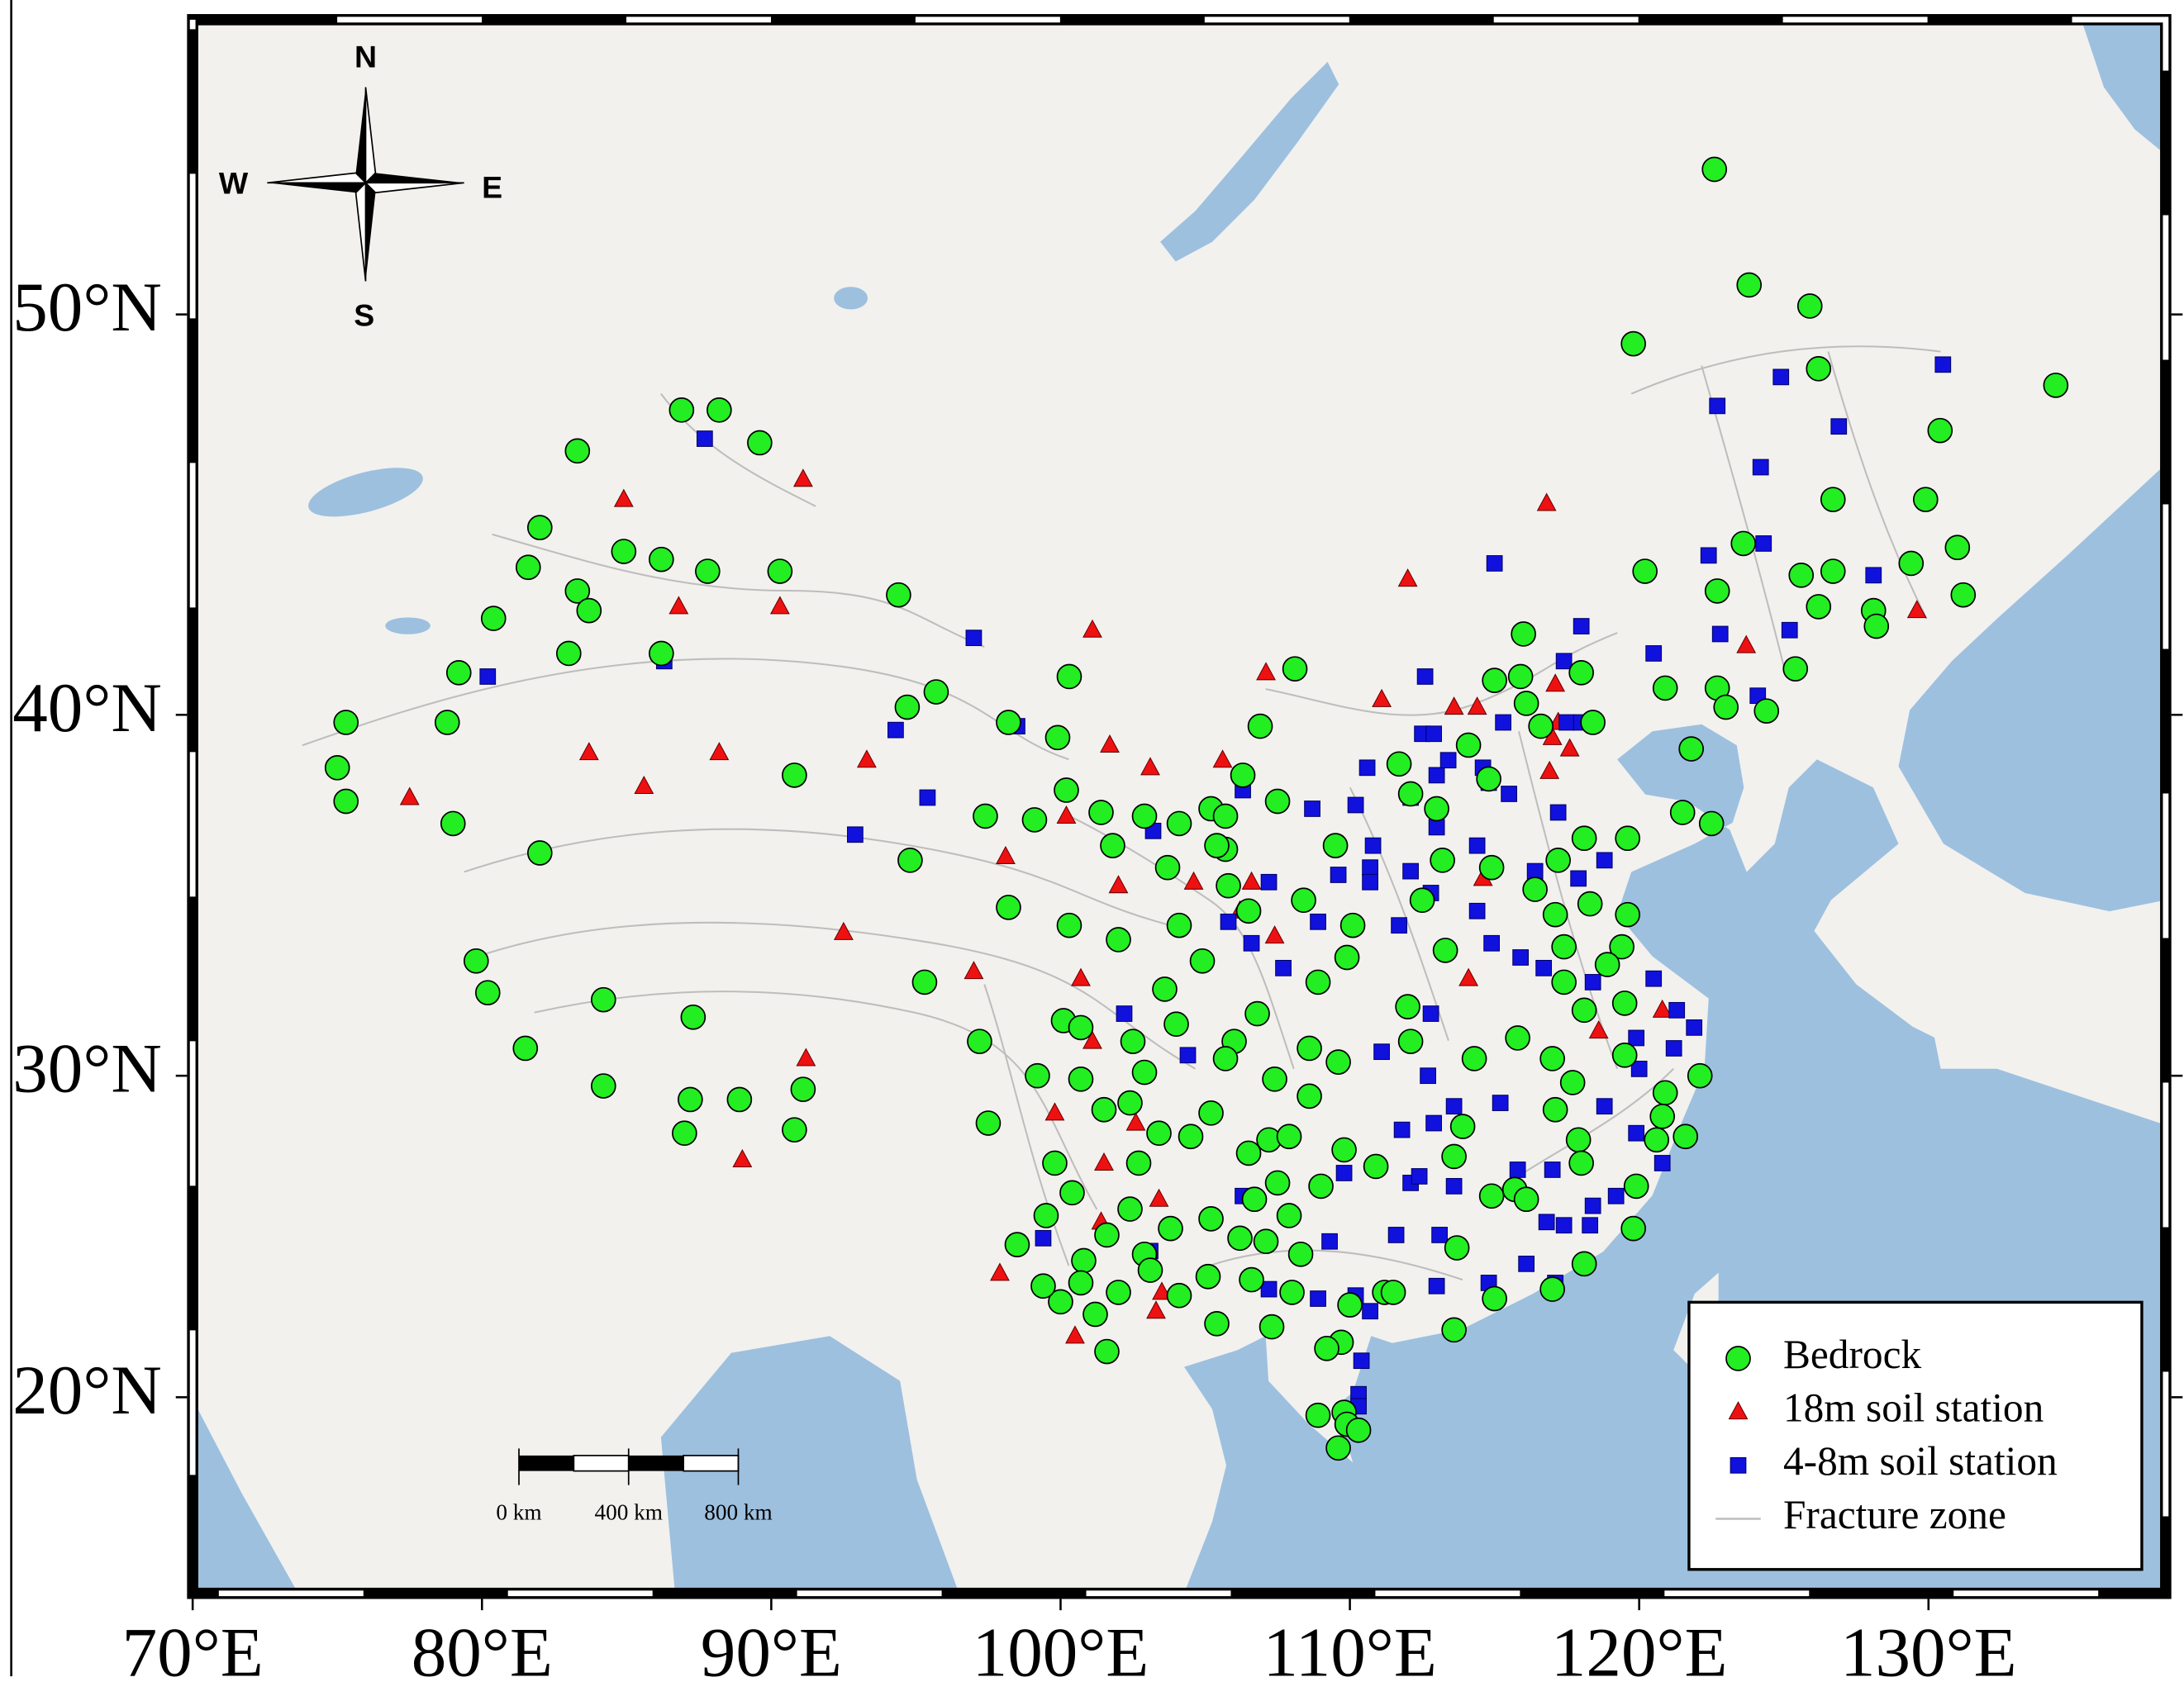 The width and height of the screenshot is (2184, 1696). What do you see at coordinates (234, 184) in the screenshot?
I see `compass-west: W` at bounding box center [234, 184].